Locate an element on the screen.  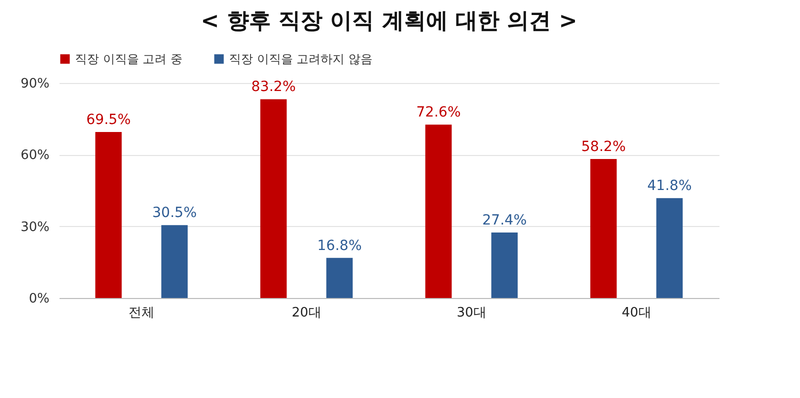
y-tick-label: 30% is located at coordinates (35, 227).